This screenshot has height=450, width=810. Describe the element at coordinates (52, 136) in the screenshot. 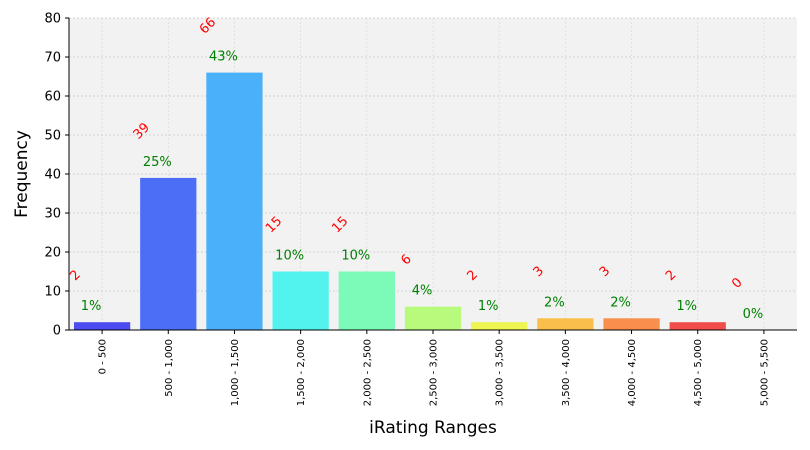

I see `y-tick-label: 50` at that location.